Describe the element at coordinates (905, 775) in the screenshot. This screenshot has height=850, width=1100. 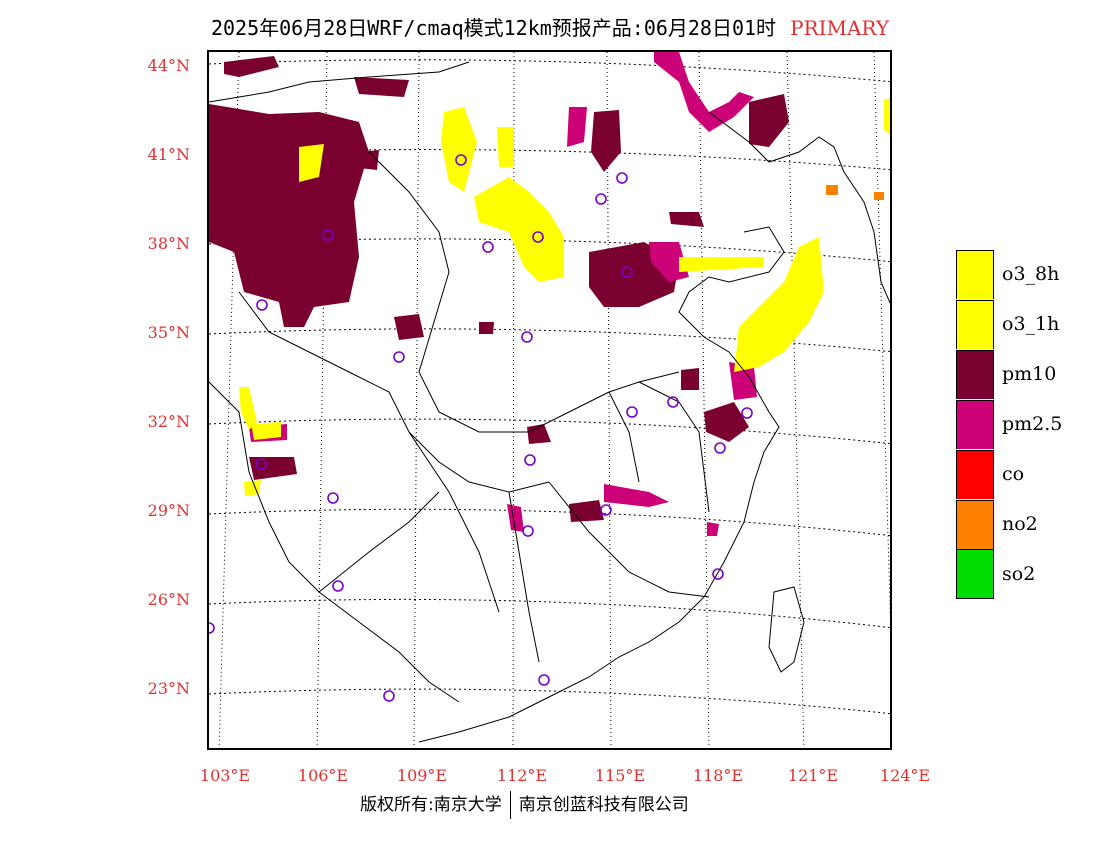
I see `lon-label-124: 124°E` at that location.